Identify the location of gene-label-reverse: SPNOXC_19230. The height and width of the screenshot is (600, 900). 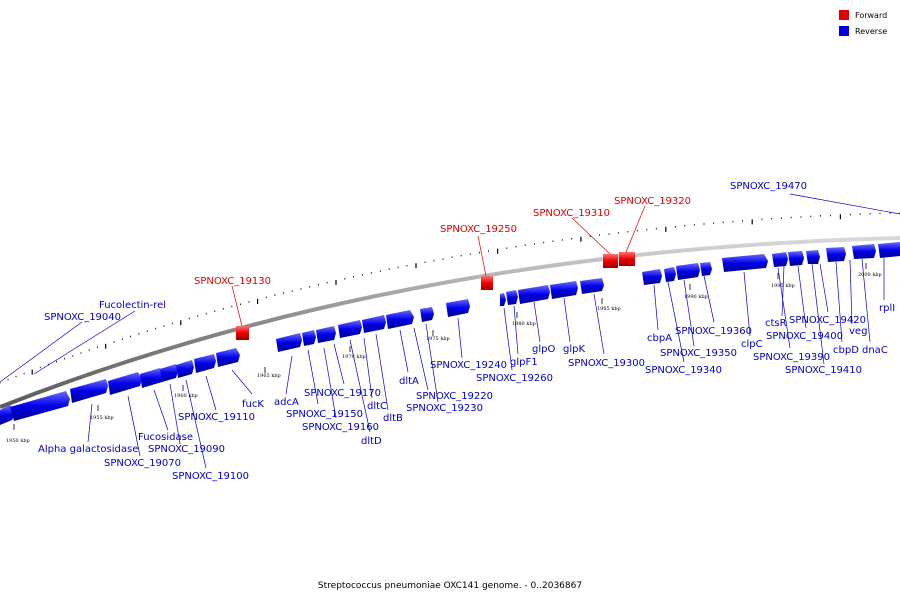
(444, 408).